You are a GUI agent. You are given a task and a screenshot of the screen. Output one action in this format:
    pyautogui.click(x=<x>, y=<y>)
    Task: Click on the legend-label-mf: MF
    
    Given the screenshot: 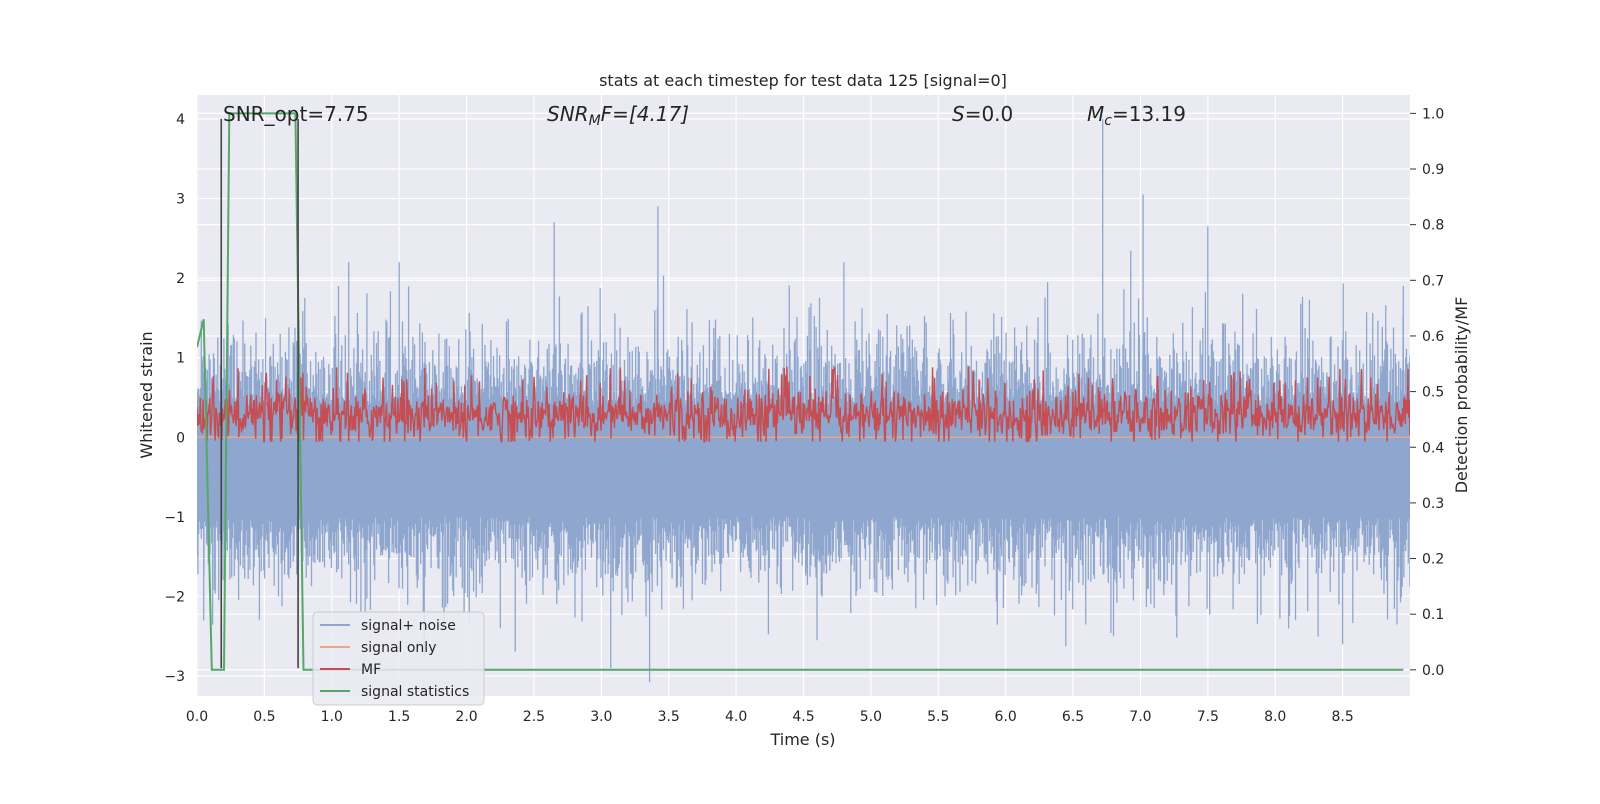 What is the action you would take?
    pyautogui.click(x=371, y=670)
    